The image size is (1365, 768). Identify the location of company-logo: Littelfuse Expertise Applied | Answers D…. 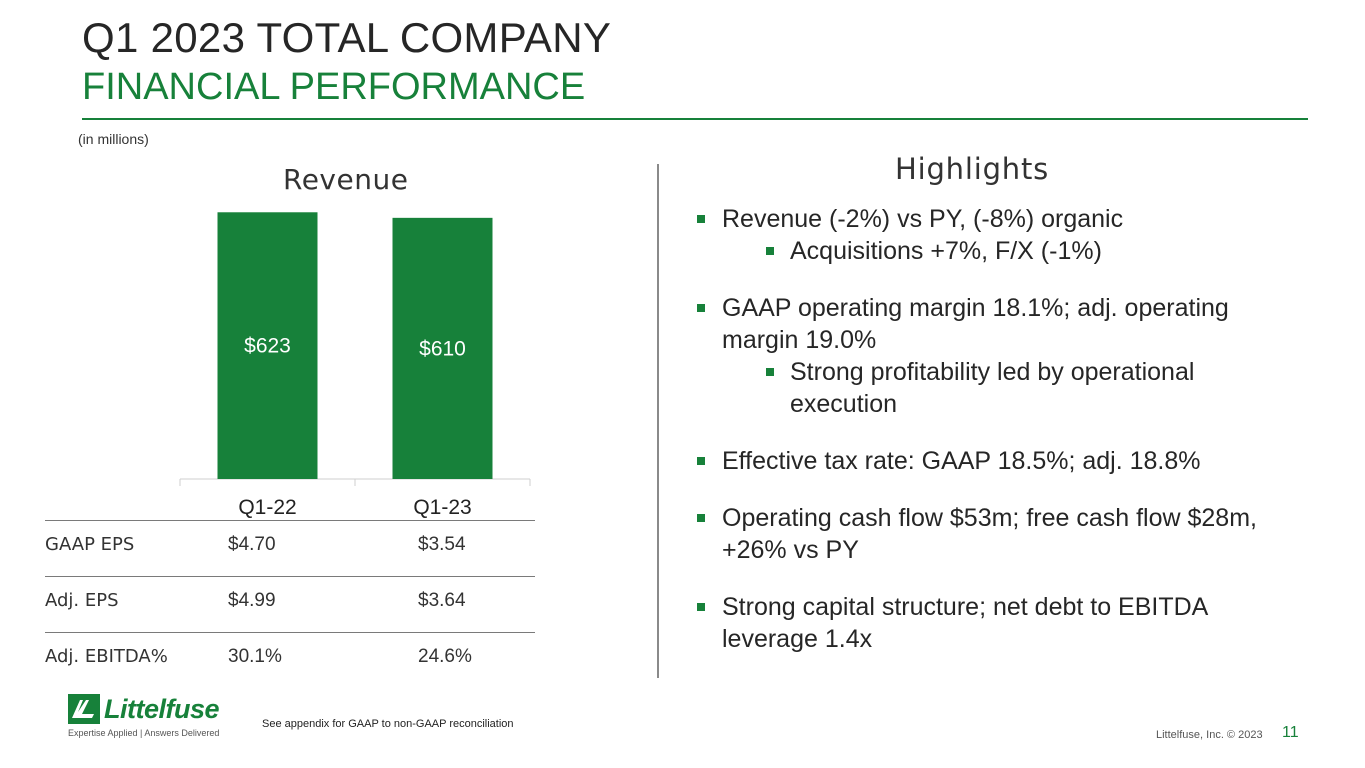
(144, 716).